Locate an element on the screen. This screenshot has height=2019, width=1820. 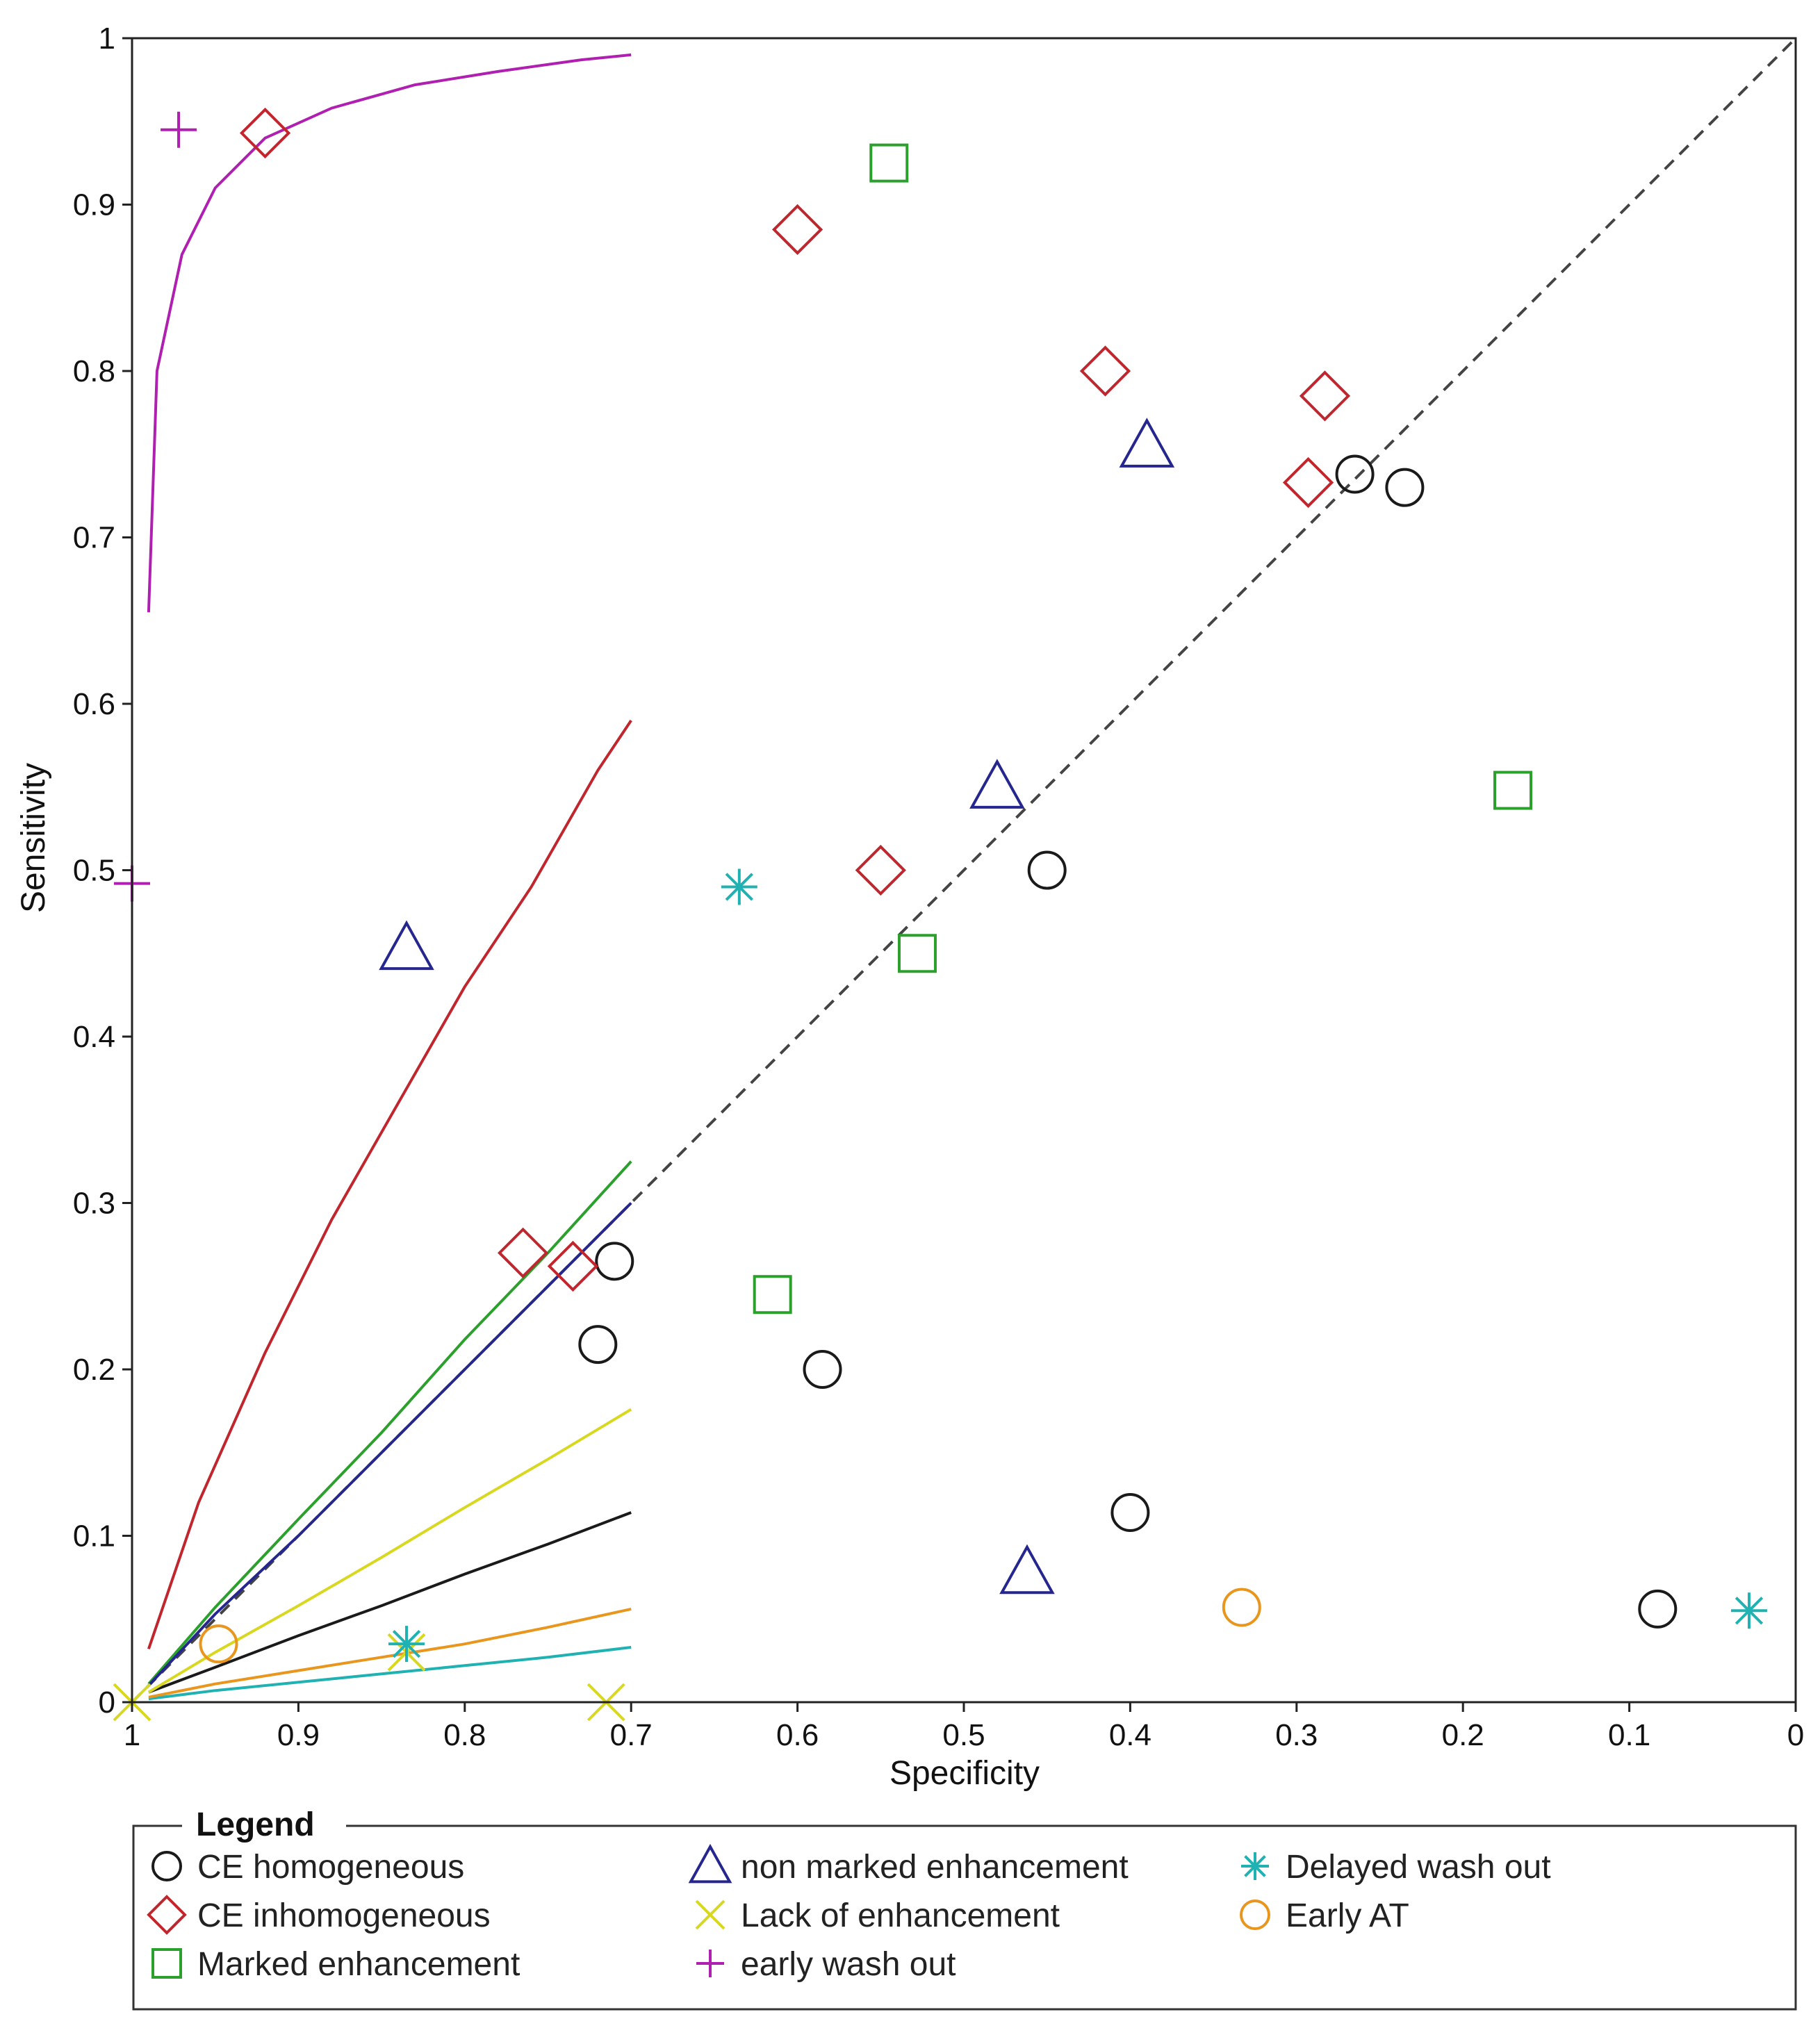
legend-label: Marked enhancement is located at coordinates (358, 1964).